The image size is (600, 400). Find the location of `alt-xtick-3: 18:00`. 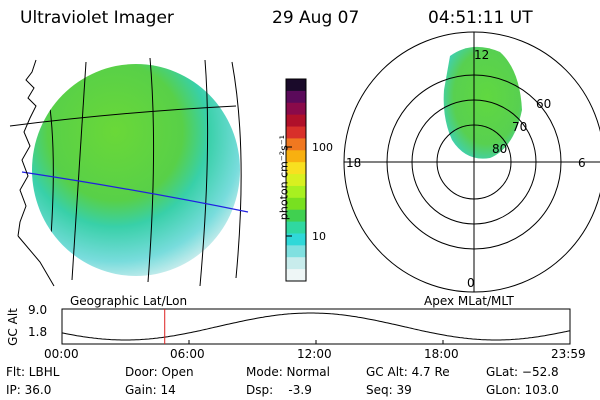

alt-xtick-3: 18:00 is located at coordinates (441, 354).